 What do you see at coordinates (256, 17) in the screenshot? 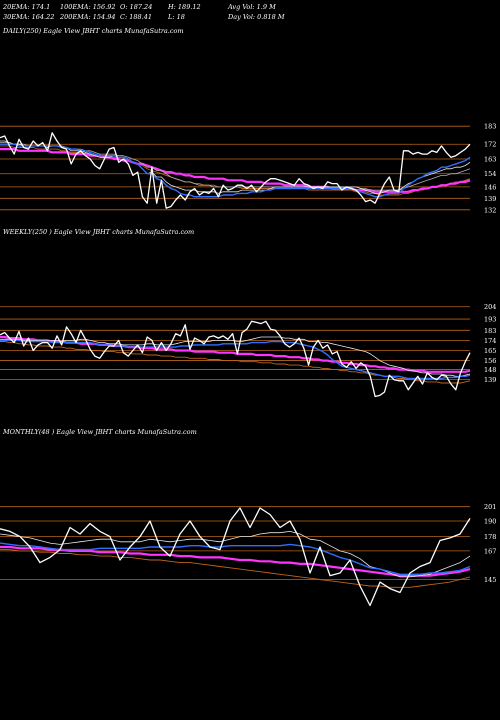
I see `stat-day-vol: Day Vol: 0.818 M` at bounding box center [256, 17].